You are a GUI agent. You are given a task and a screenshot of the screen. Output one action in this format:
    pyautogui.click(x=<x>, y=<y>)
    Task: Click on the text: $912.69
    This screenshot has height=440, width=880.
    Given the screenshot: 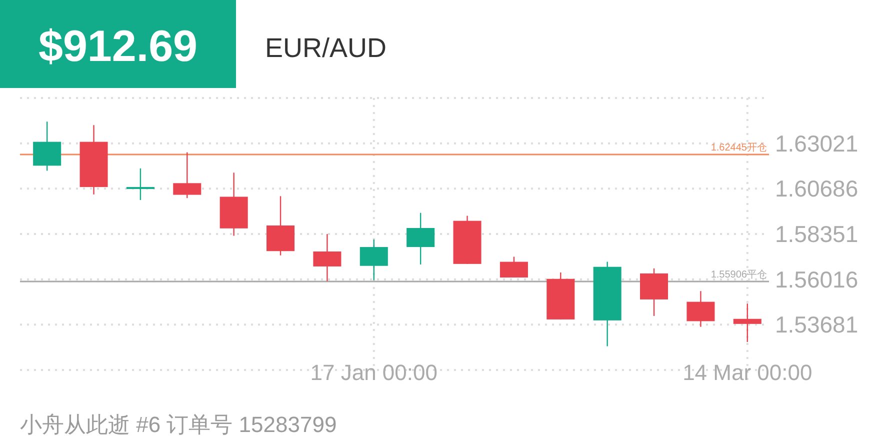 What is the action you would take?
    pyautogui.click(x=118, y=46)
    